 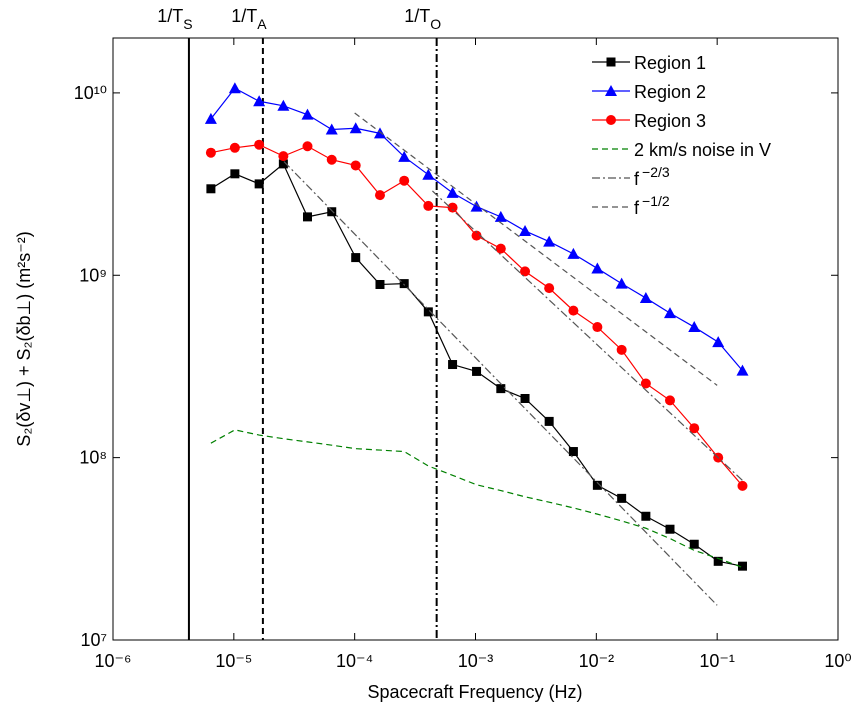 I want to click on legend-label: Region 1, so click(x=670, y=63).